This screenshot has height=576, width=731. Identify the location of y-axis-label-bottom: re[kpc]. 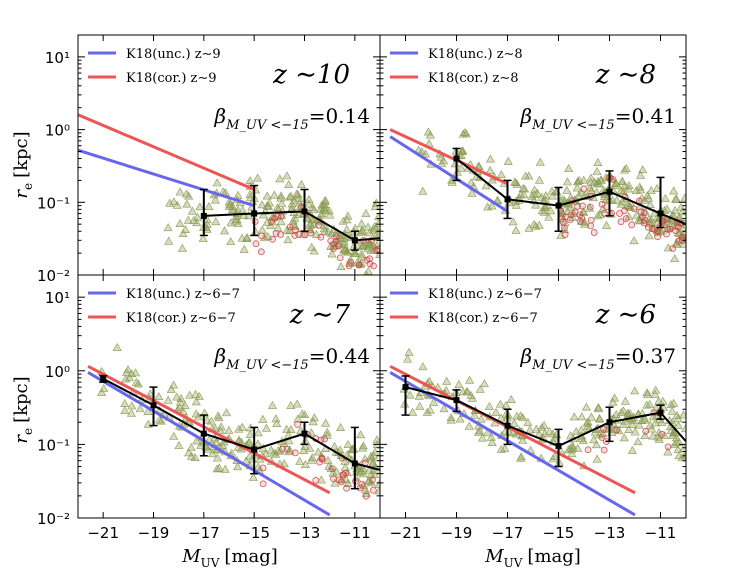
(23, 409).